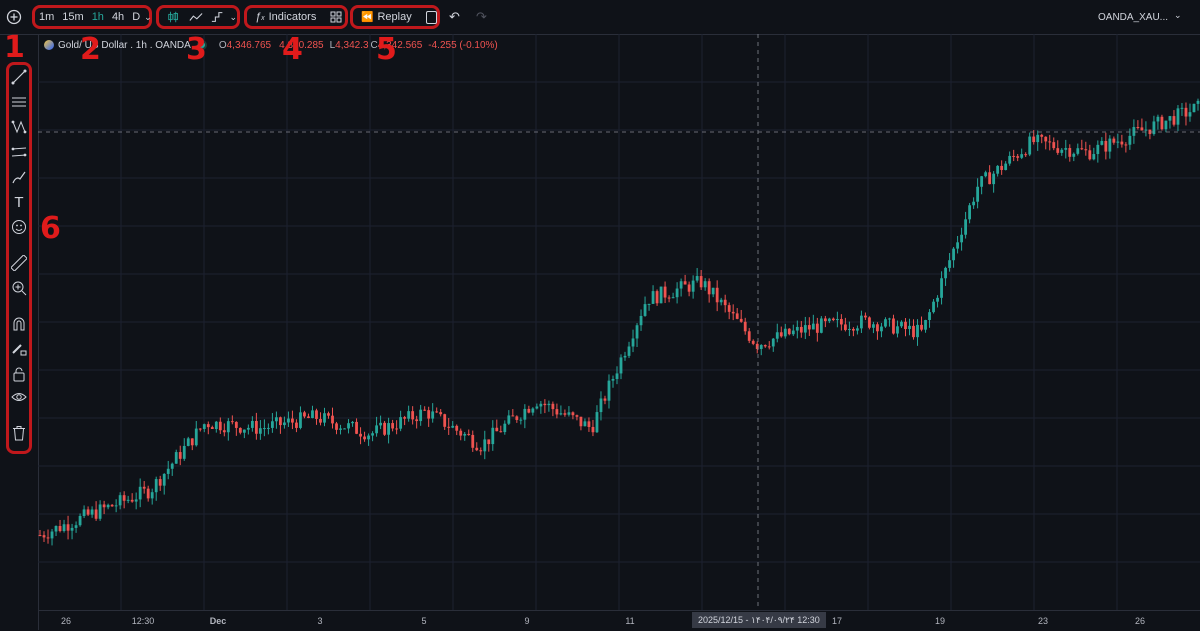 This screenshot has height=631, width=1200. Describe the element at coordinates (481, 16) in the screenshot. I see `redo-icon: ↷` at that location.